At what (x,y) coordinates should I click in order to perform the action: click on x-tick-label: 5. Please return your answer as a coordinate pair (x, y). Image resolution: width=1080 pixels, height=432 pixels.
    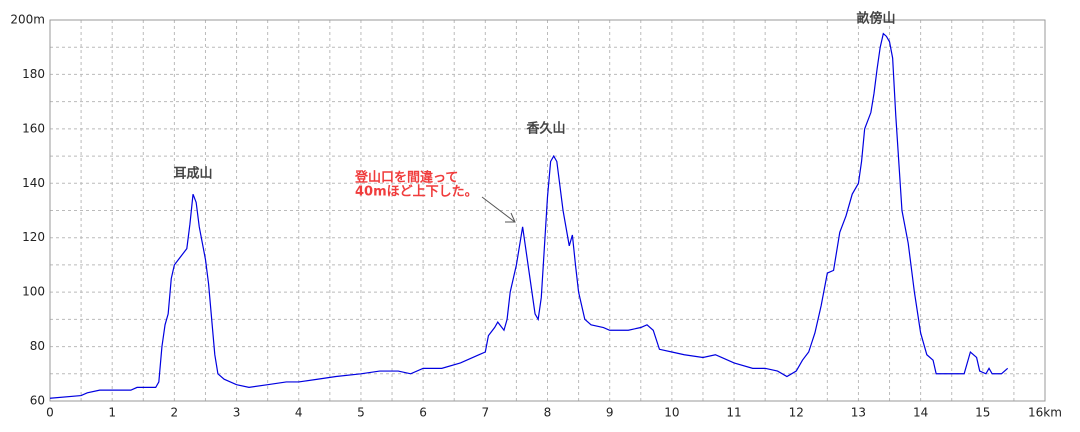
    Looking at the image, I should click on (361, 413).